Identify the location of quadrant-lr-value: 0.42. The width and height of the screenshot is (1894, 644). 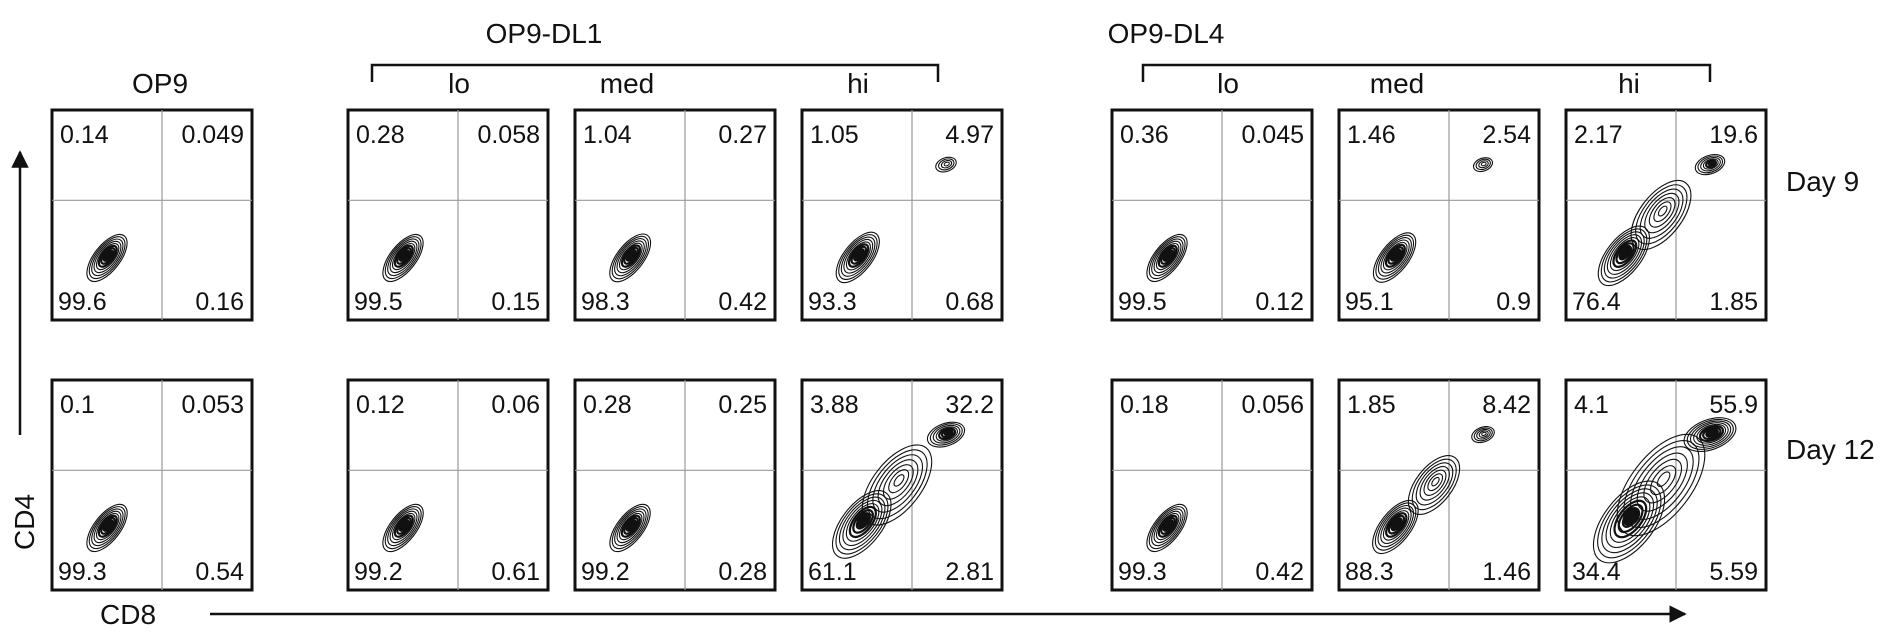
(742, 302).